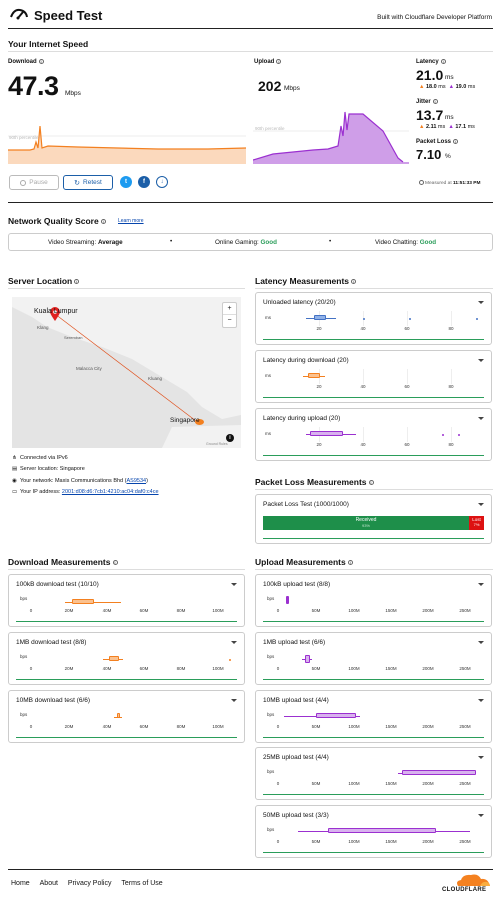 The height and width of the screenshot is (902, 500). I want to click on ipv6-info: ⋔ Connected via IPv6, so click(40, 458).